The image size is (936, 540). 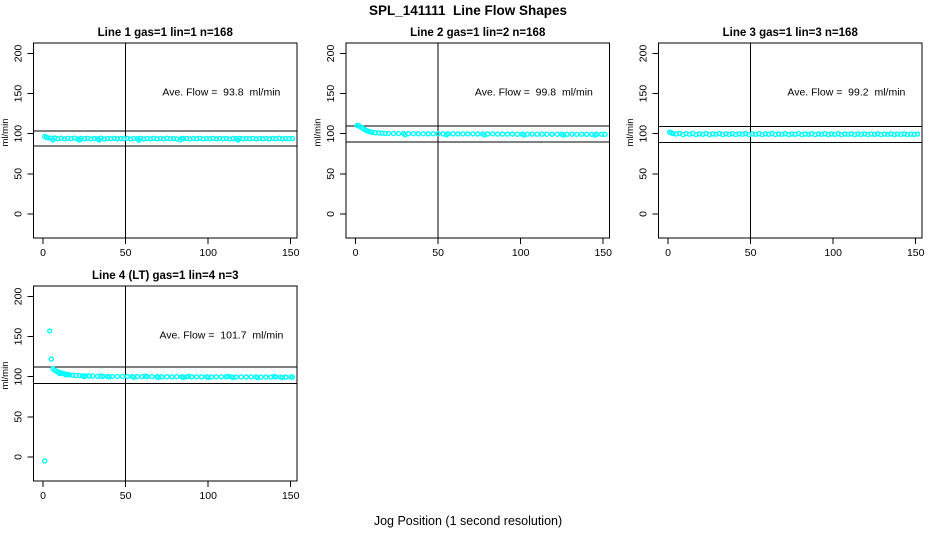 What do you see at coordinates (468, 521) in the screenshot?
I see `x-axis-label: Jog Position (1 second resolution)` at bounding box center [468, 521].